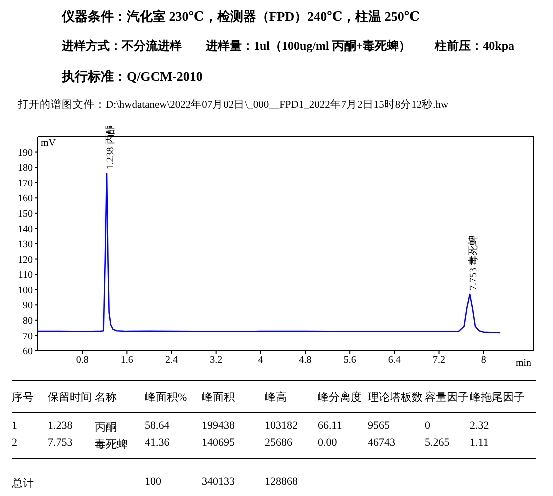 The width and height of the screenshot is (553, 496). I want to click on text: 峰分离度, so click(340, 397).